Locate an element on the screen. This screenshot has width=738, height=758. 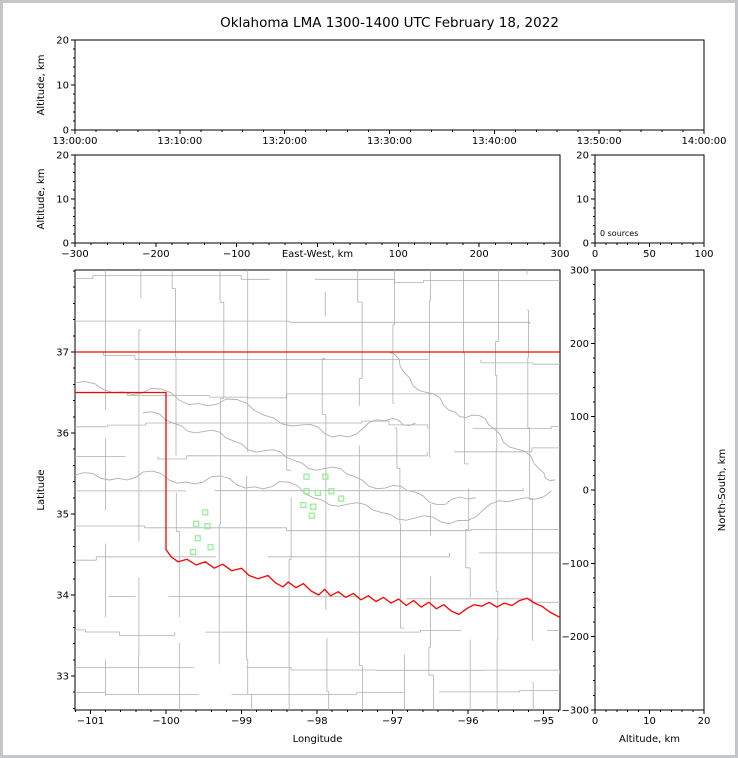
y-tick-label: 35 is located at coordinates (62, 514).